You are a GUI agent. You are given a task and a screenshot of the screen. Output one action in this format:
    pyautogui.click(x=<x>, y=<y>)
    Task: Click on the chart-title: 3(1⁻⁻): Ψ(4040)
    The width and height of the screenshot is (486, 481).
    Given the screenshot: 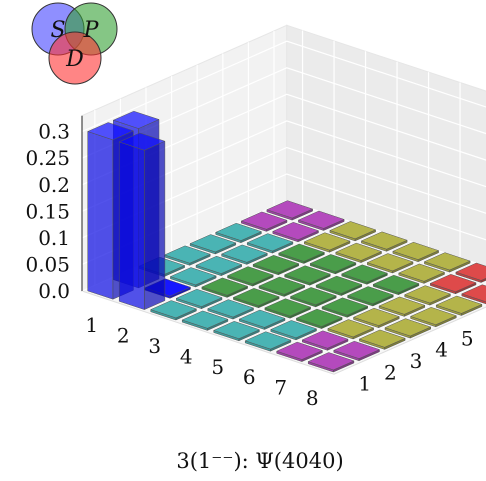 What is the action you would take?
    pyautogui.click(x=259, y=461)
    